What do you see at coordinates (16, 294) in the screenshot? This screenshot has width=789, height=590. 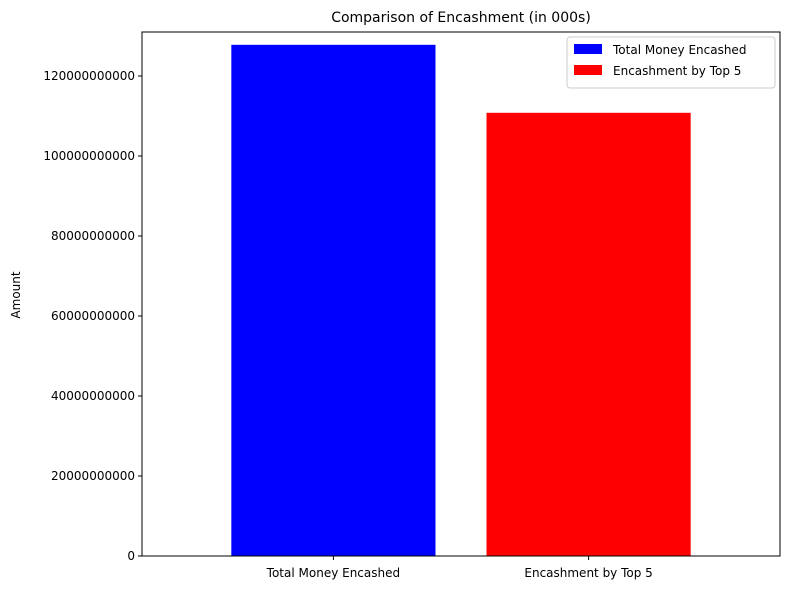 I see `y-axis-label: Amount` at bounding box center [16, 294].